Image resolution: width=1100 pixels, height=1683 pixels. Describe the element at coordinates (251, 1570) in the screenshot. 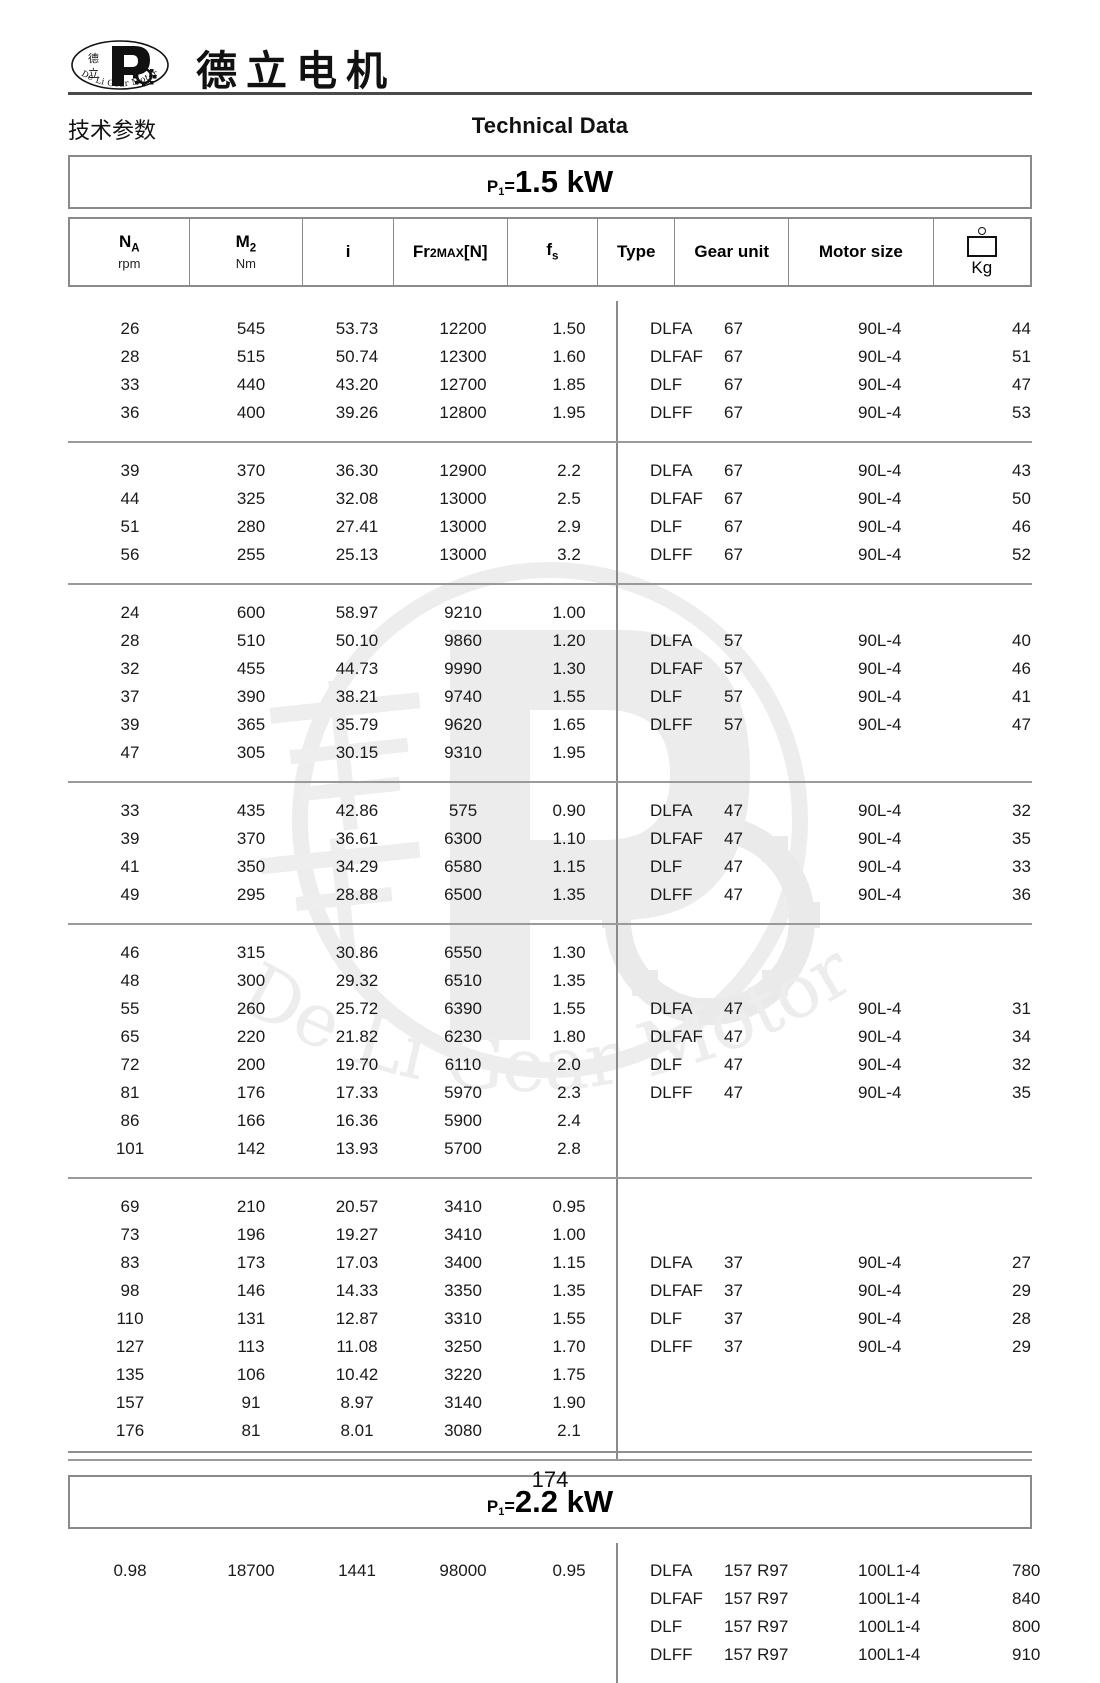

I see `cell-m2: 18700` at that location.